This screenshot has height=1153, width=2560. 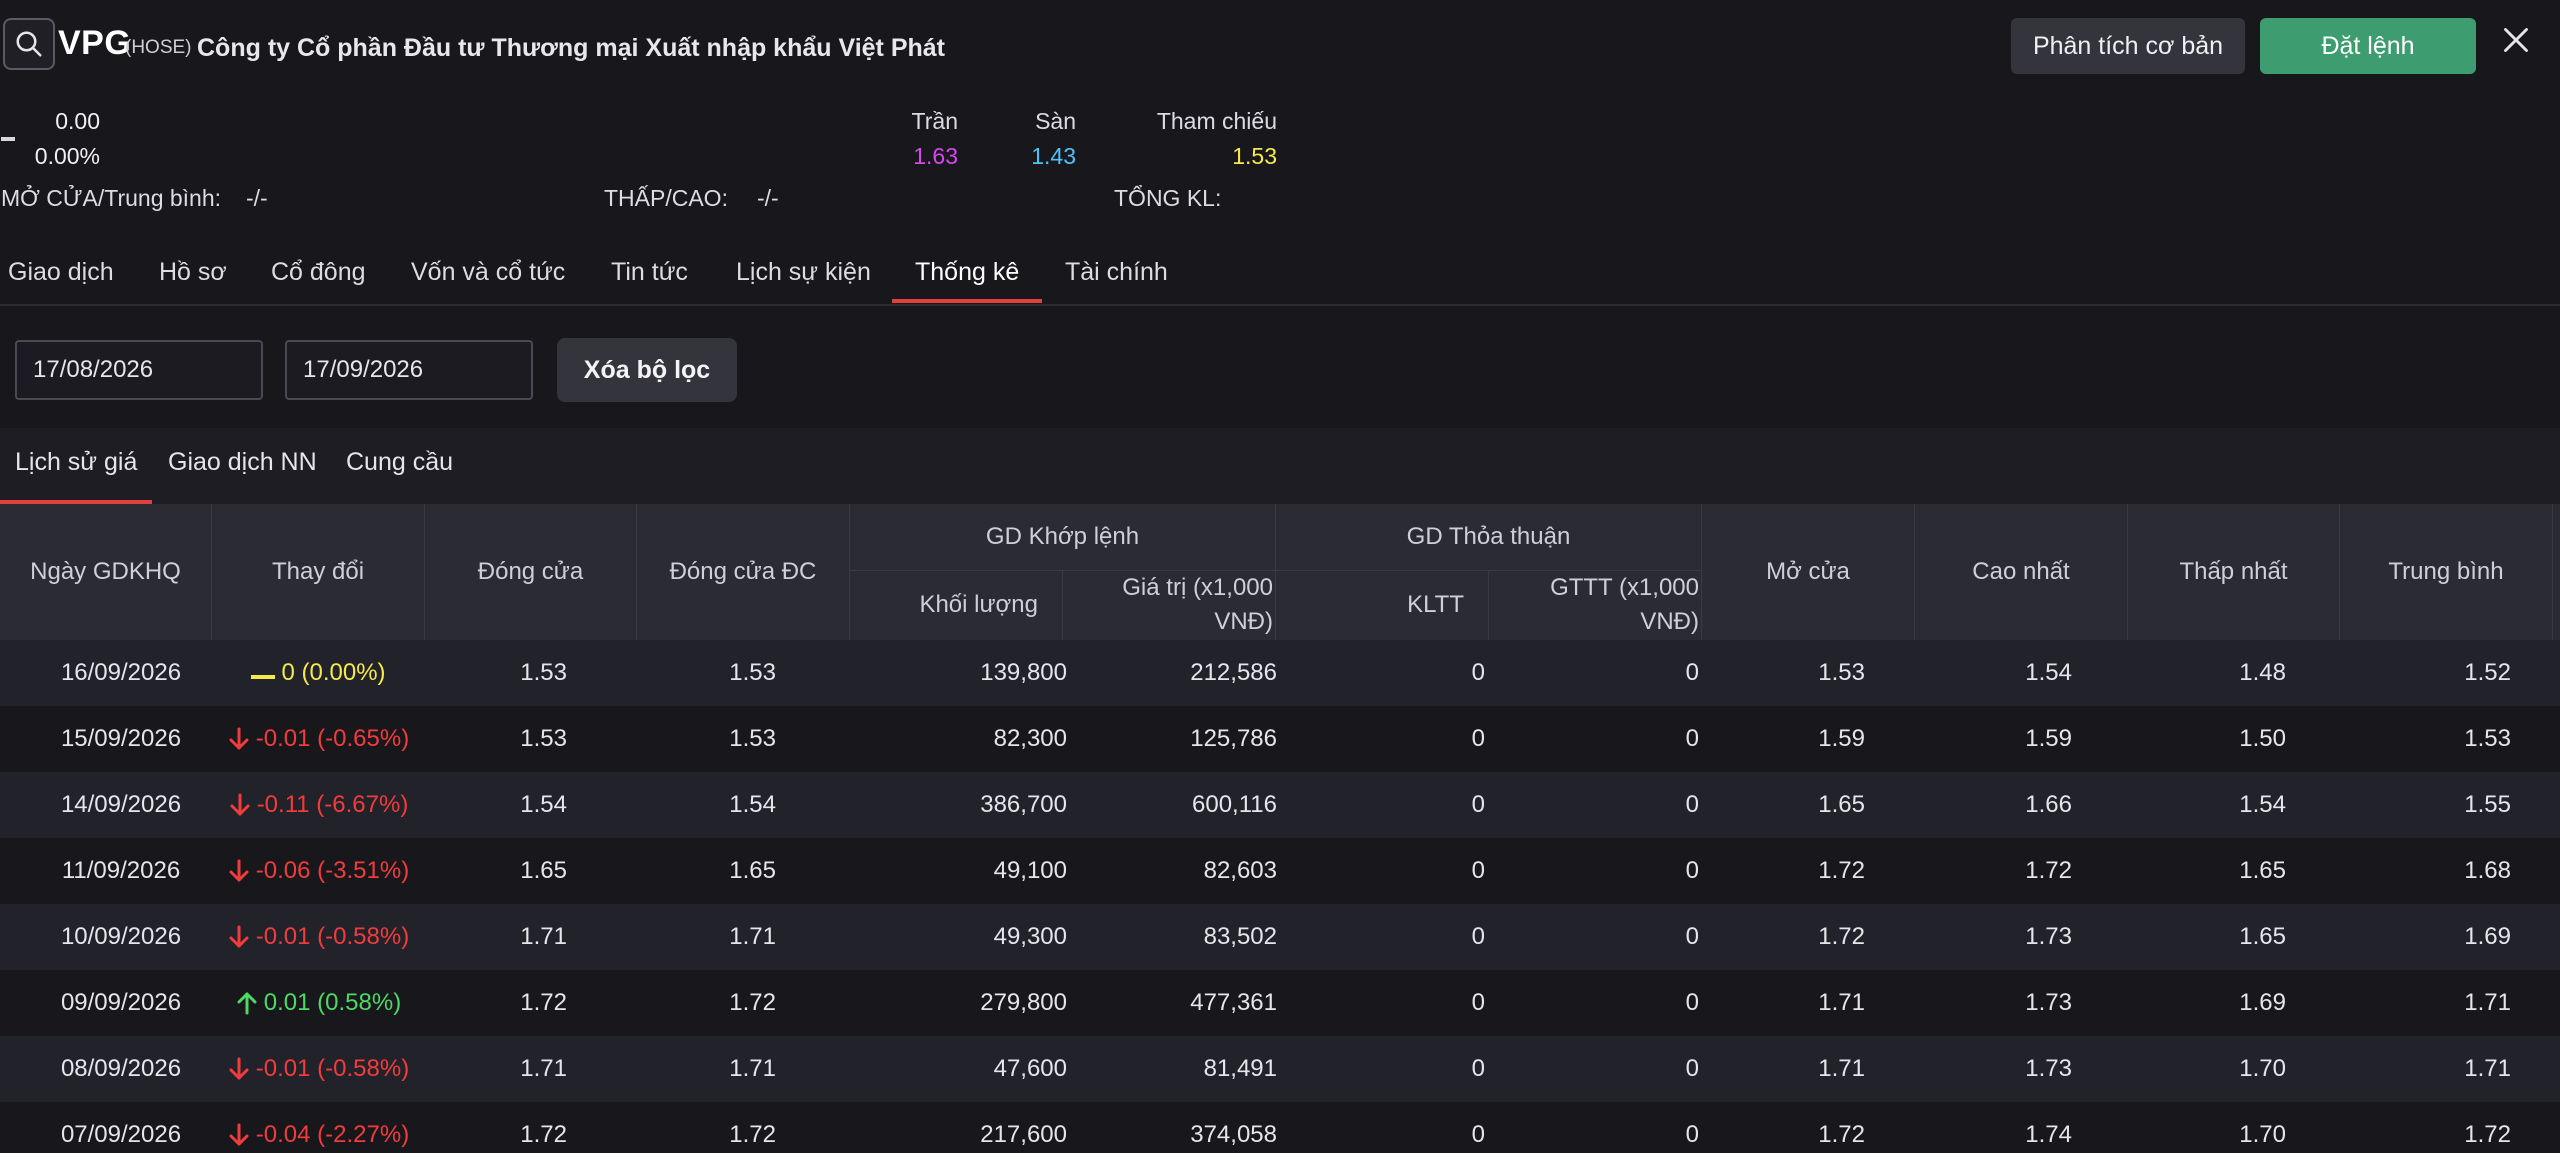 I want to click on to-date-input, so click(x=409, y=370).